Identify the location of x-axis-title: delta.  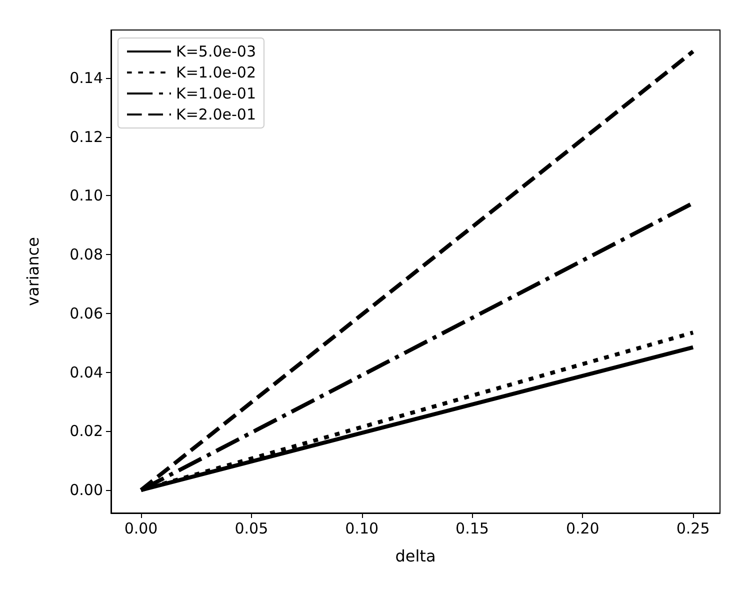
(415, 556).